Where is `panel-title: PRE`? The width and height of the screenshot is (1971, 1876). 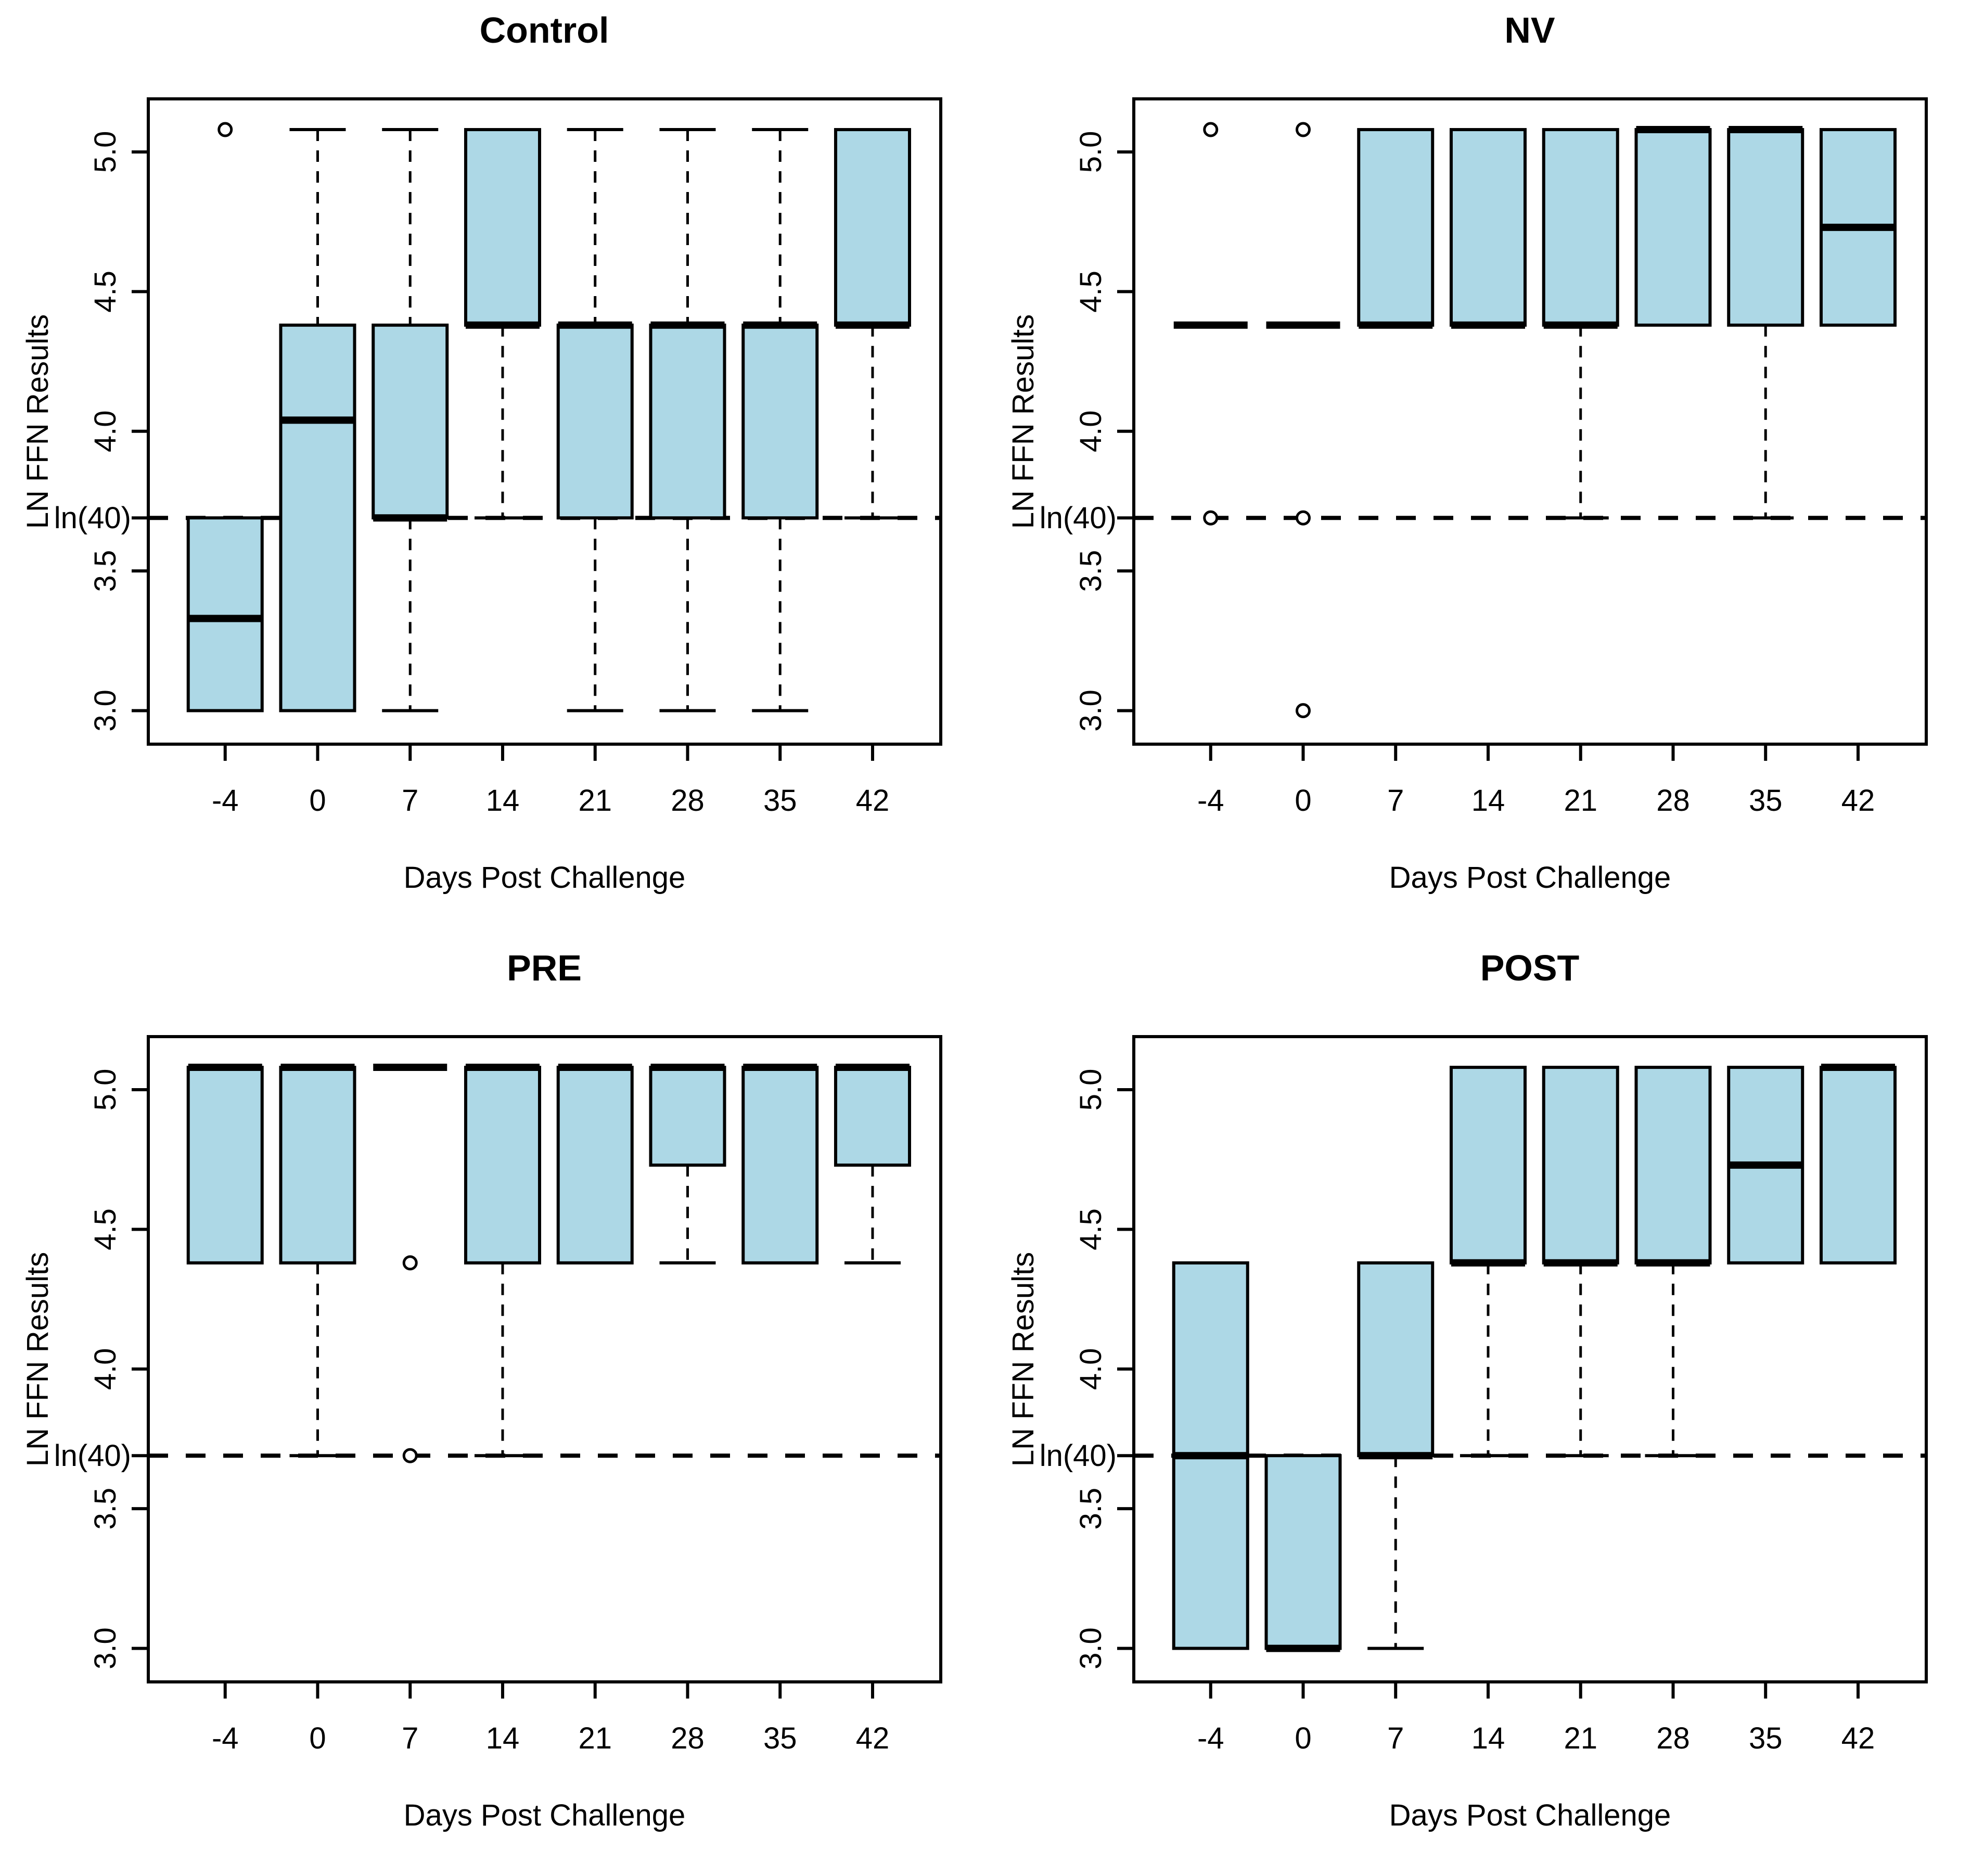 panel-title: PRE is located at coordinates (544, 968).